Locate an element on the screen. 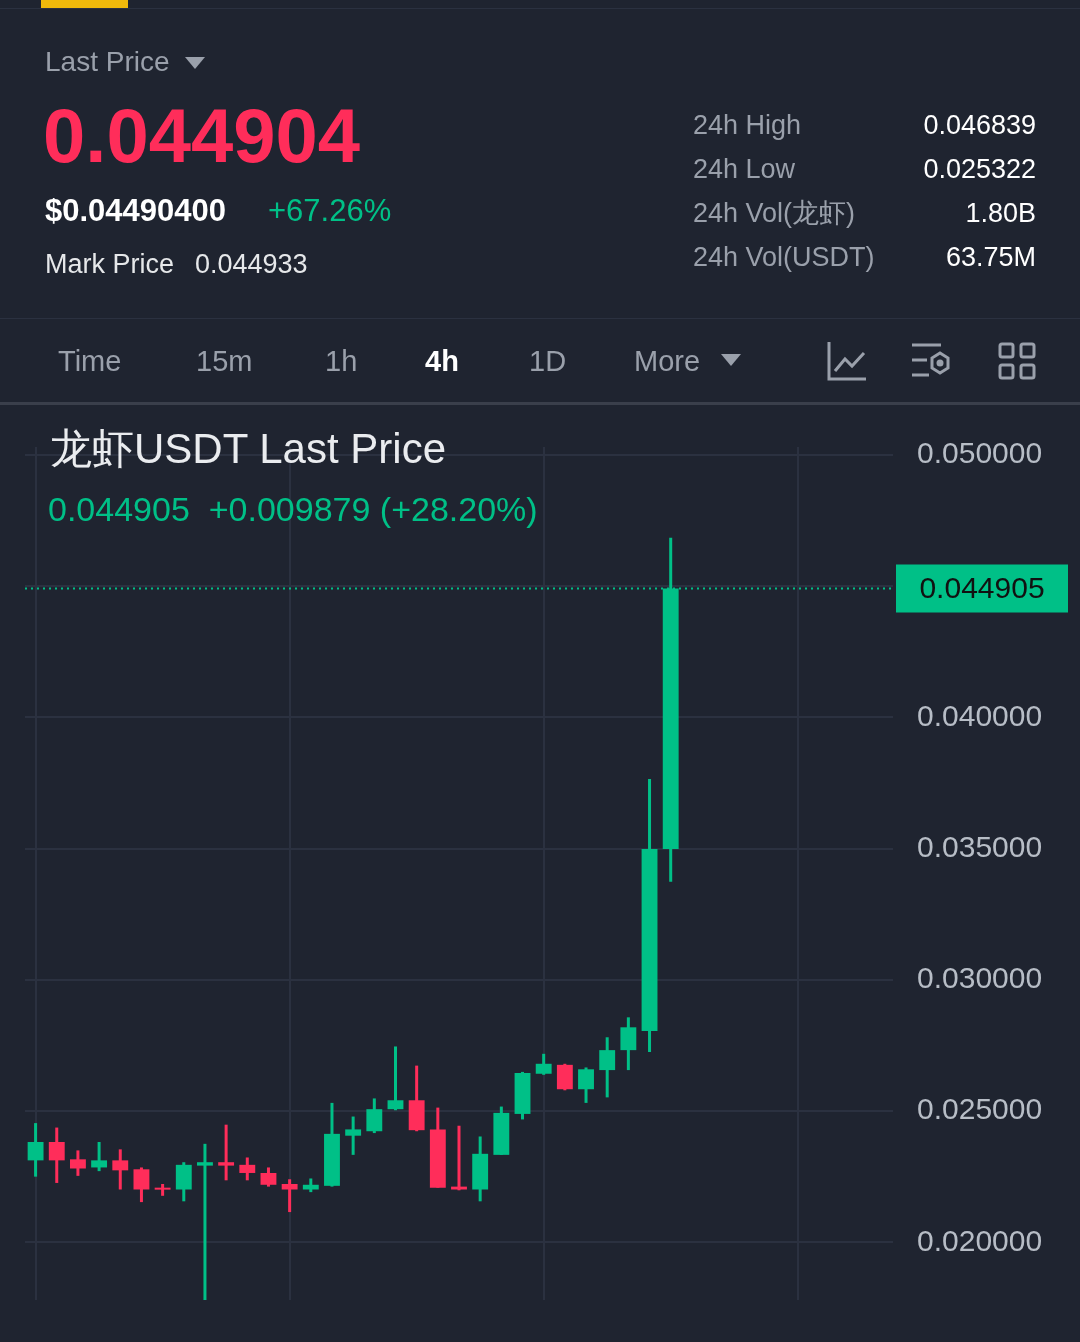  text: 24h High is located at coordinates (747, 125).